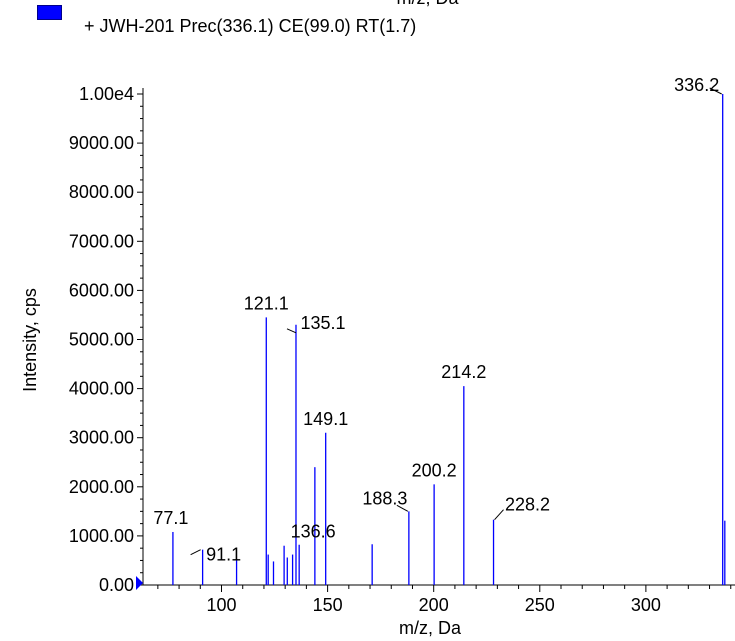 The image size is (735, 641). Describe the element at coordinates (116, 585) in the screenshot. I see `y-tick-label: 0.00` at that location.